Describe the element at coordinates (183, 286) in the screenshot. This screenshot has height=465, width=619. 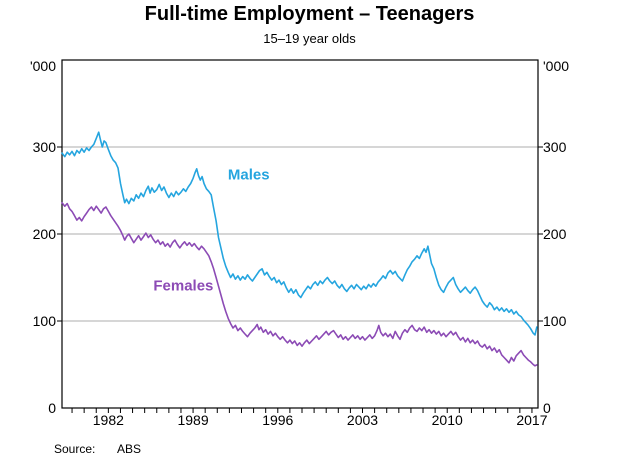
I see `females-label: Females` at that location.